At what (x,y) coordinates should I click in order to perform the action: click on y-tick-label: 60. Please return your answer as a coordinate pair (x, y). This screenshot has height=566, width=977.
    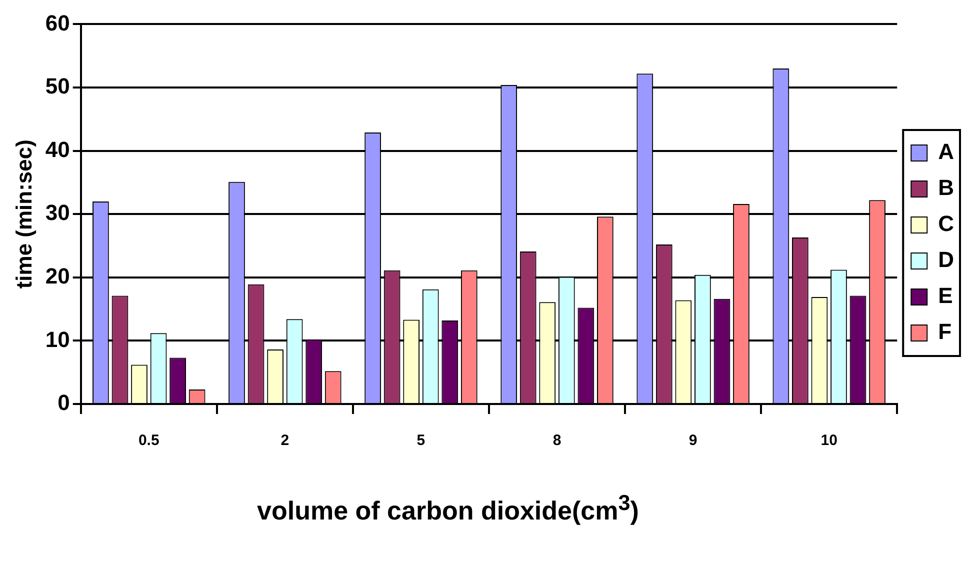
    Looking at the image, I should click on (57, 23).